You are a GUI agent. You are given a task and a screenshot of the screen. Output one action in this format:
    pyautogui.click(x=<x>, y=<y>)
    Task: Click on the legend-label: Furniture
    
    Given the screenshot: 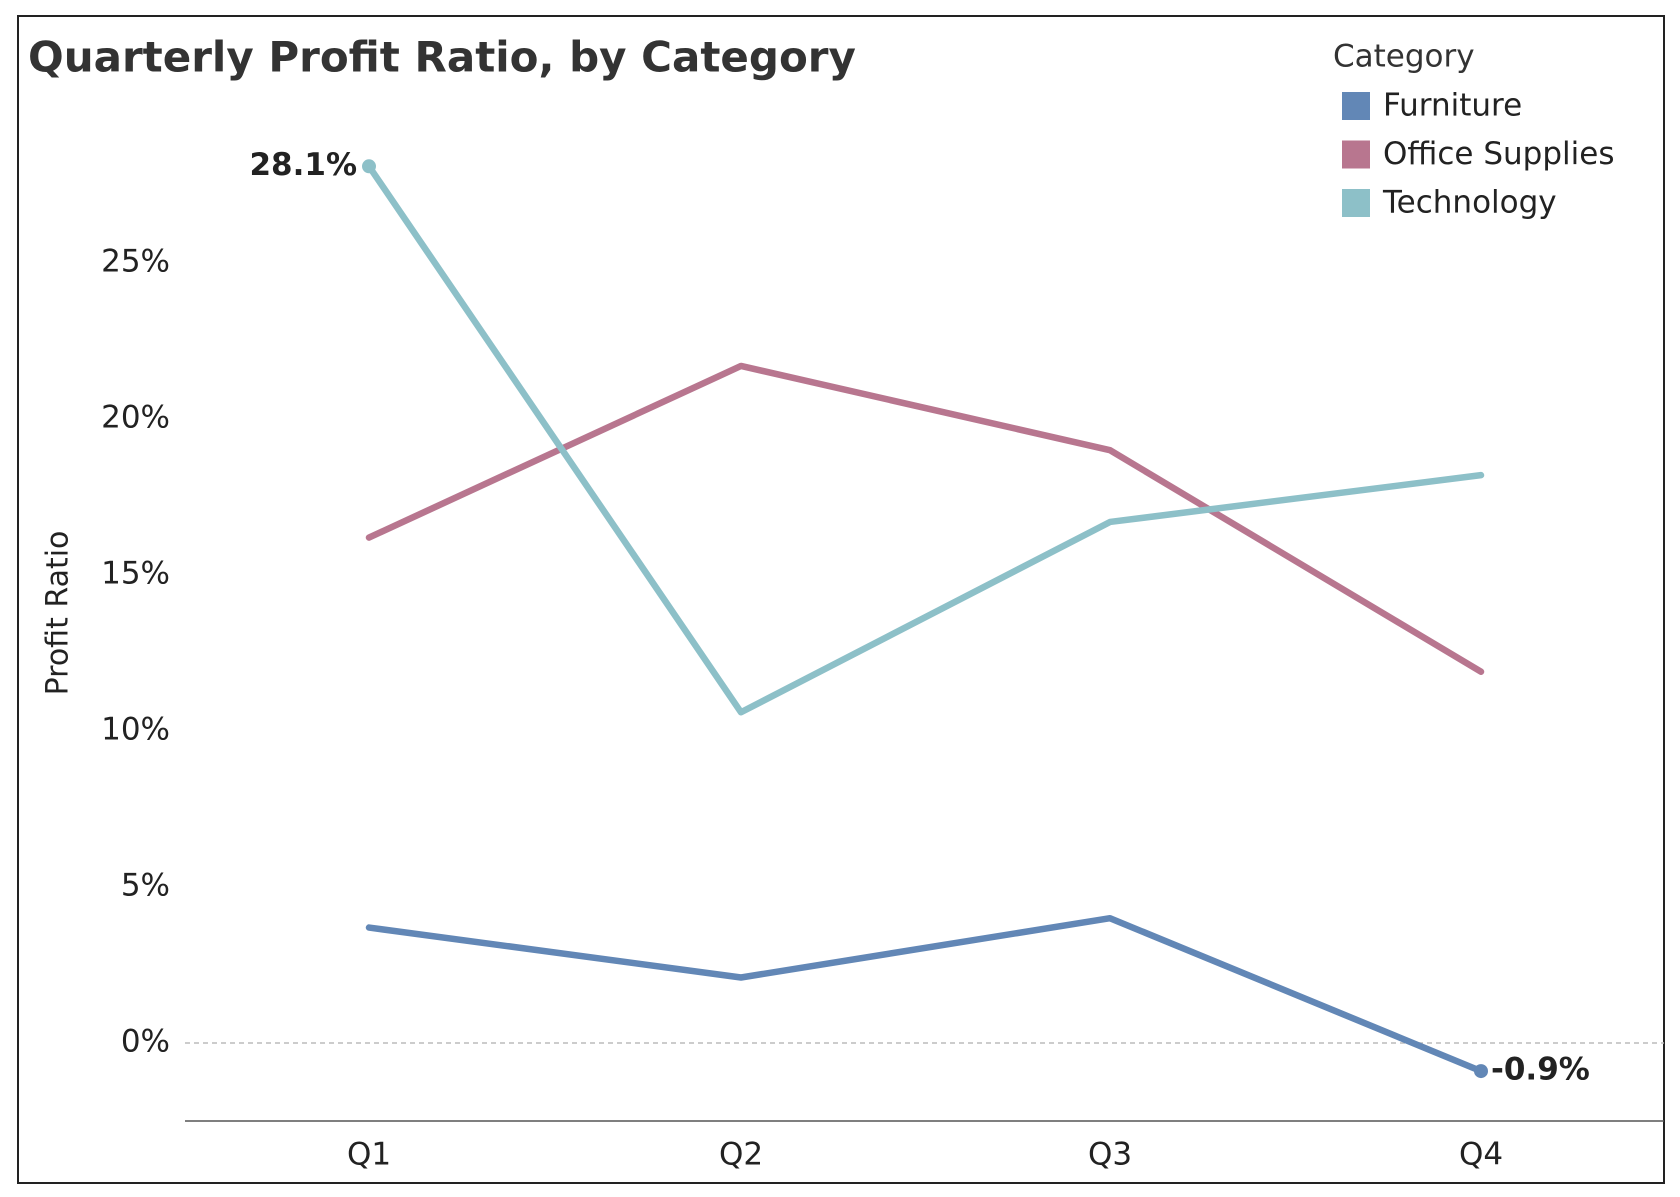 What is the action you would take?
    pyautogui.click(x=1452, y=106)
    